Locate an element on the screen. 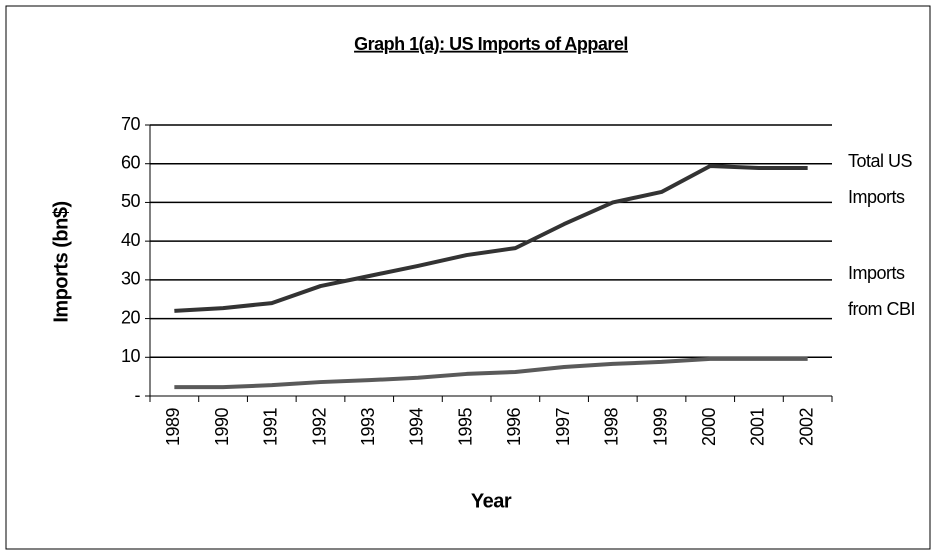  y-tick-label: 10 is located at coordinates (131, 356).